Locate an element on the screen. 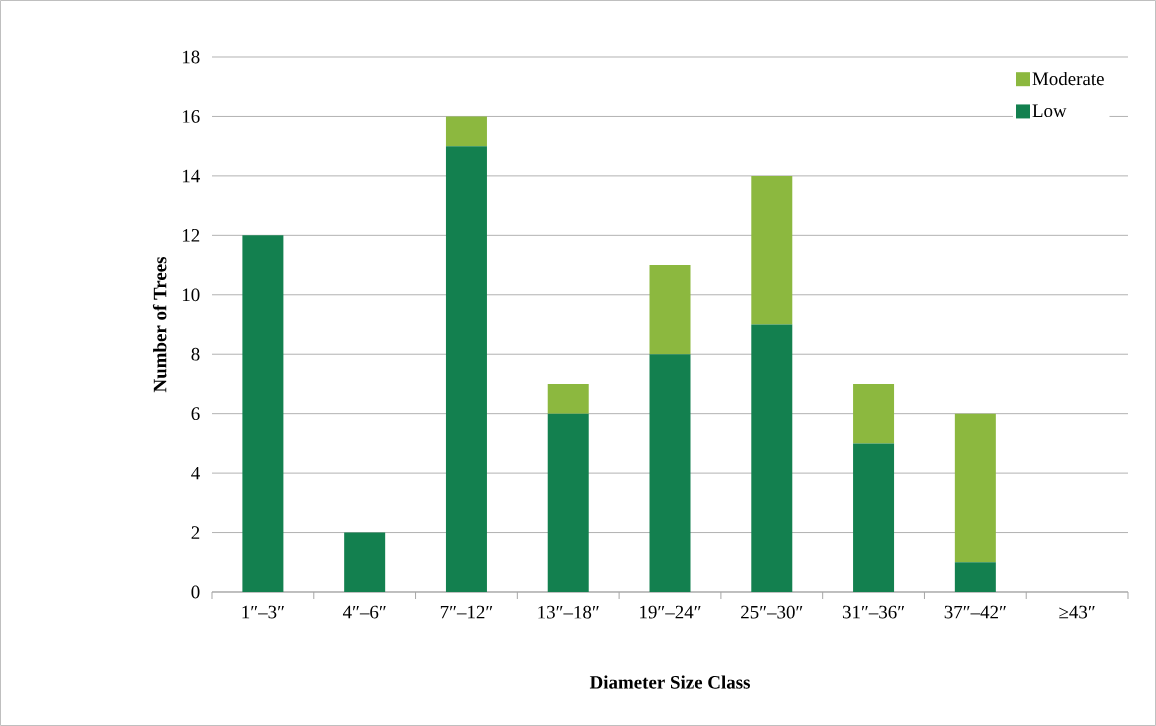 The width and height of the screenshot is (1156, 726). y-tick-label: 0 is located at coordinates (195, 592).